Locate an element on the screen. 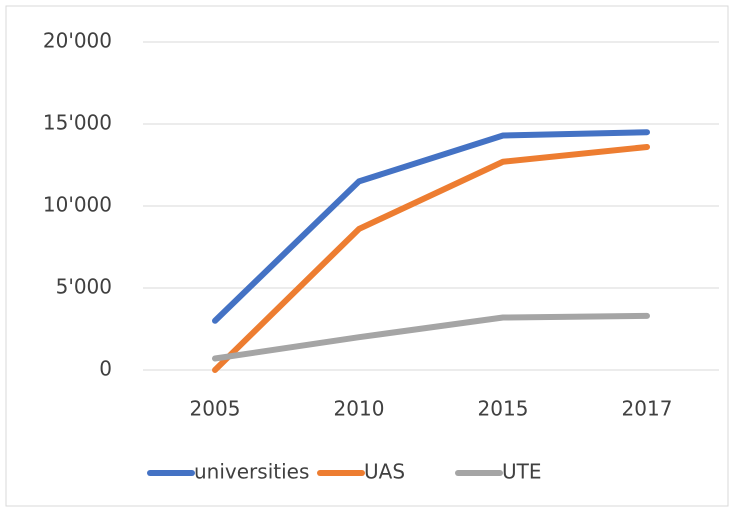 The height and width of the screenshot is (517, 736). x-tick-label: 2010 is located at coordinates (359, 409).